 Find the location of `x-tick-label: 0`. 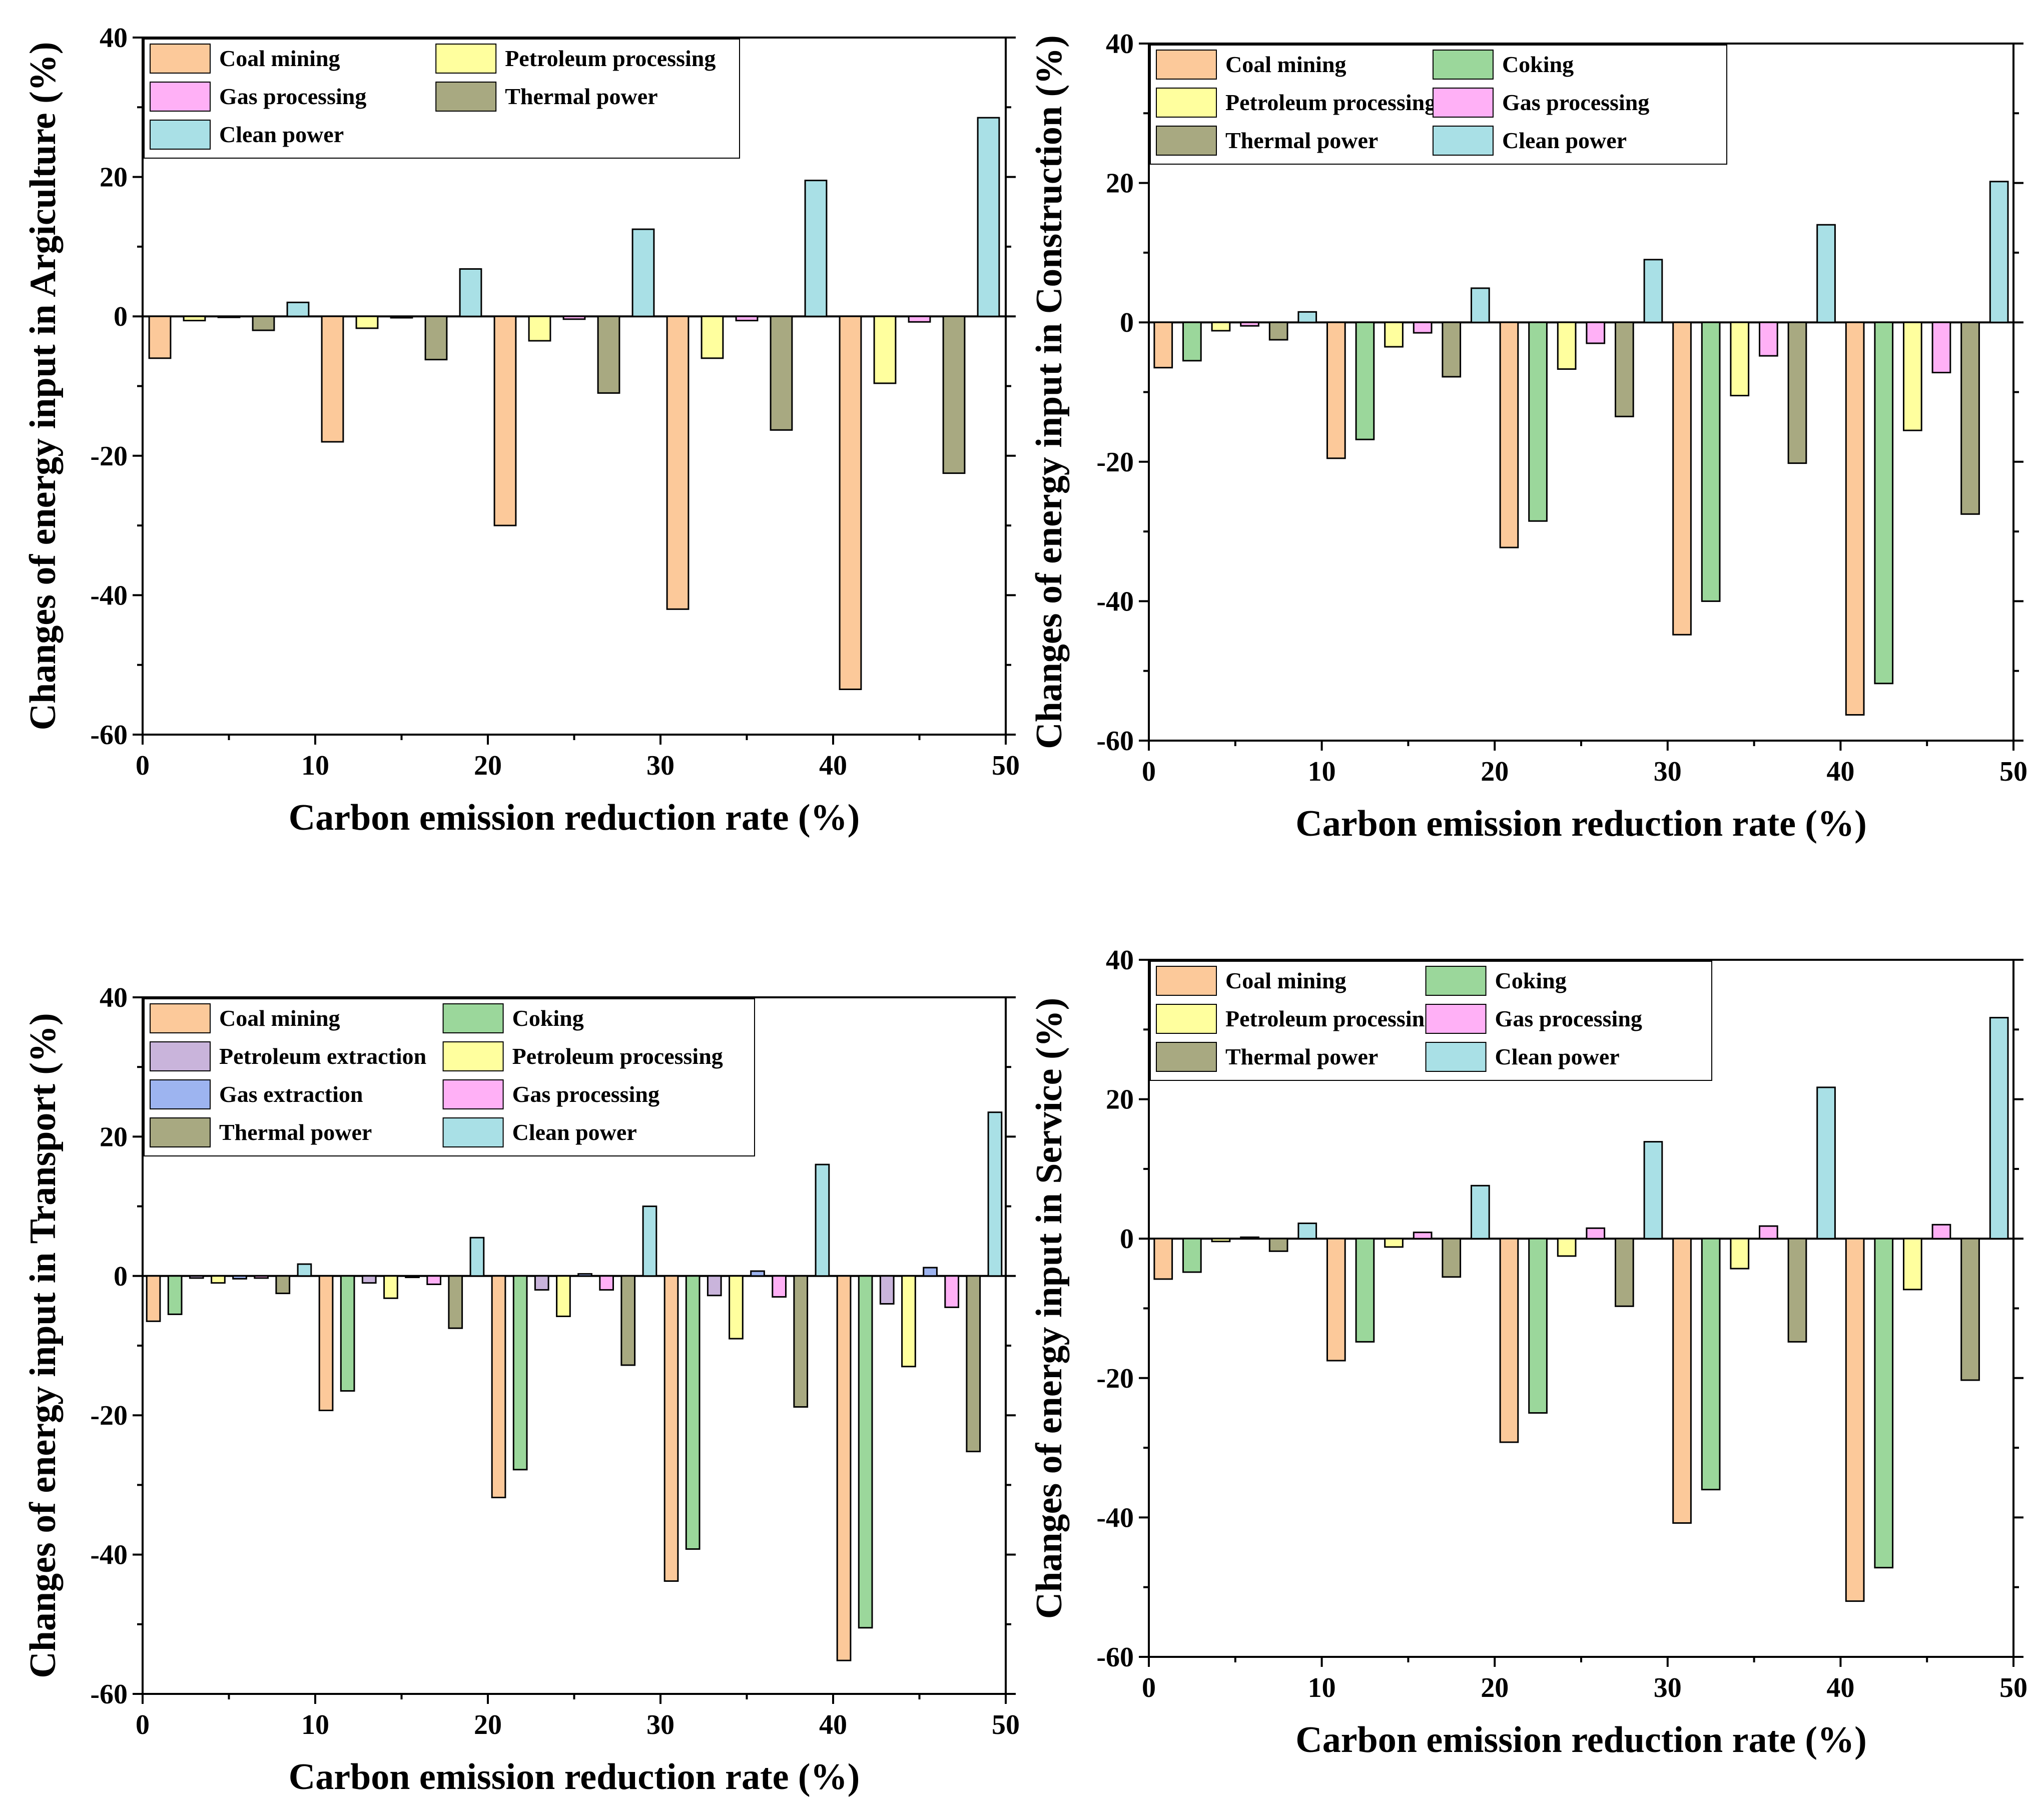

x-tick-label: 0 is located at coordinates (1149, 771).